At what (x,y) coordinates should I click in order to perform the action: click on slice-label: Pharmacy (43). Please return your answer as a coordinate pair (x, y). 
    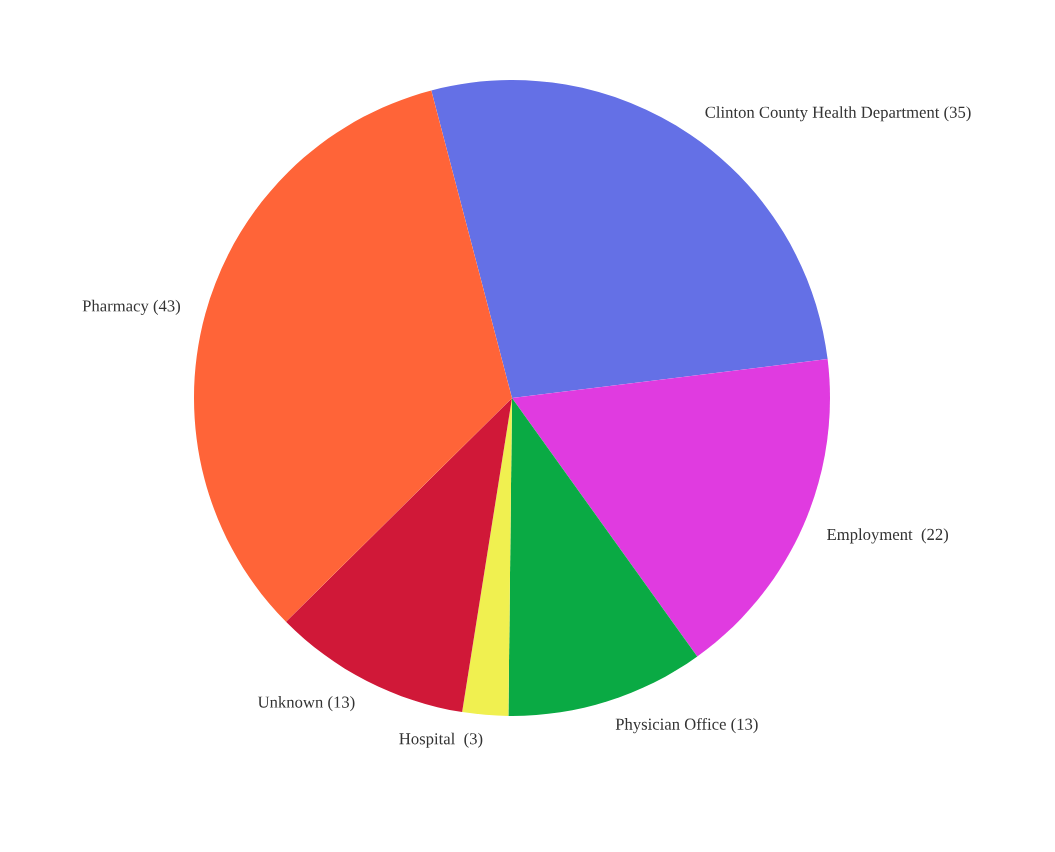
    Looking at the image, I should click on (131, 307).